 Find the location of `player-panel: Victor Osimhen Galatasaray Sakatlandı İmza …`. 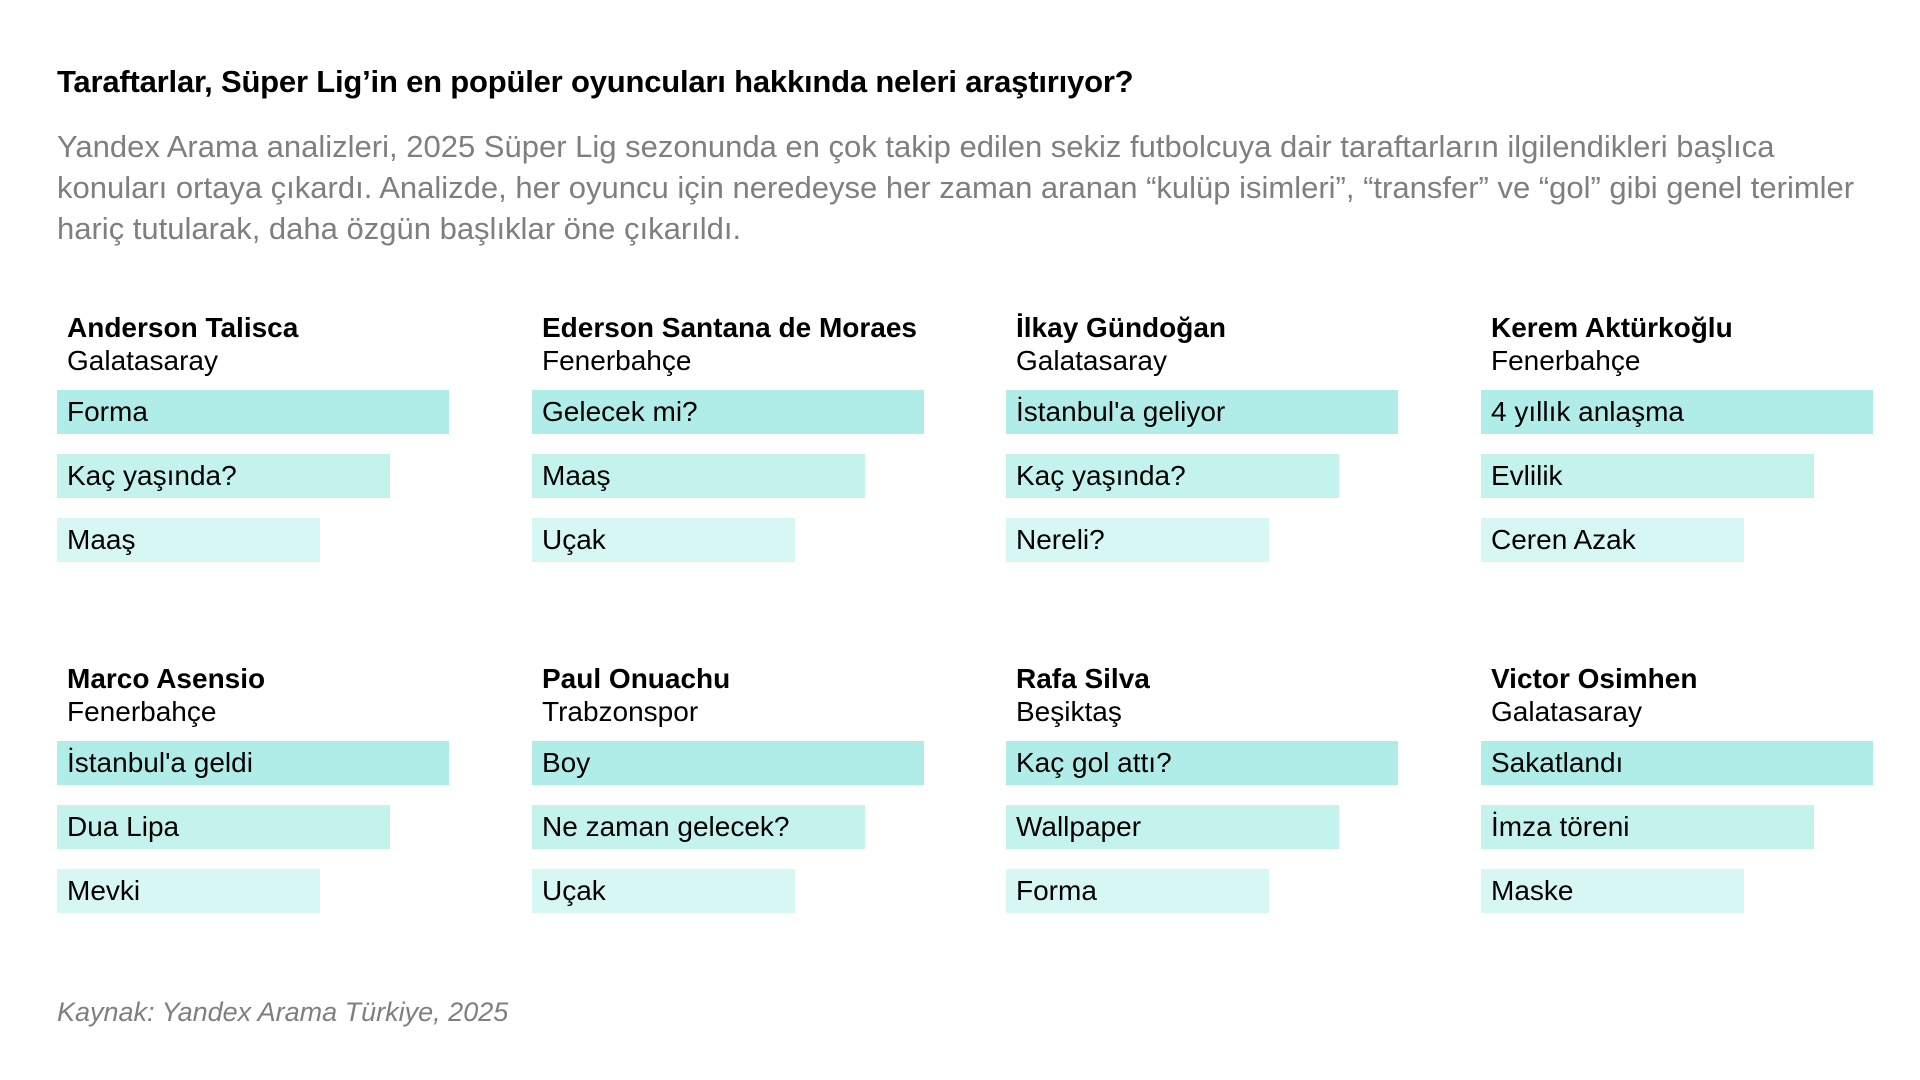

player-panel: Victor Osimhen Galatasaray Sakatlandı İmza … is located at coordinates (1681, 798).